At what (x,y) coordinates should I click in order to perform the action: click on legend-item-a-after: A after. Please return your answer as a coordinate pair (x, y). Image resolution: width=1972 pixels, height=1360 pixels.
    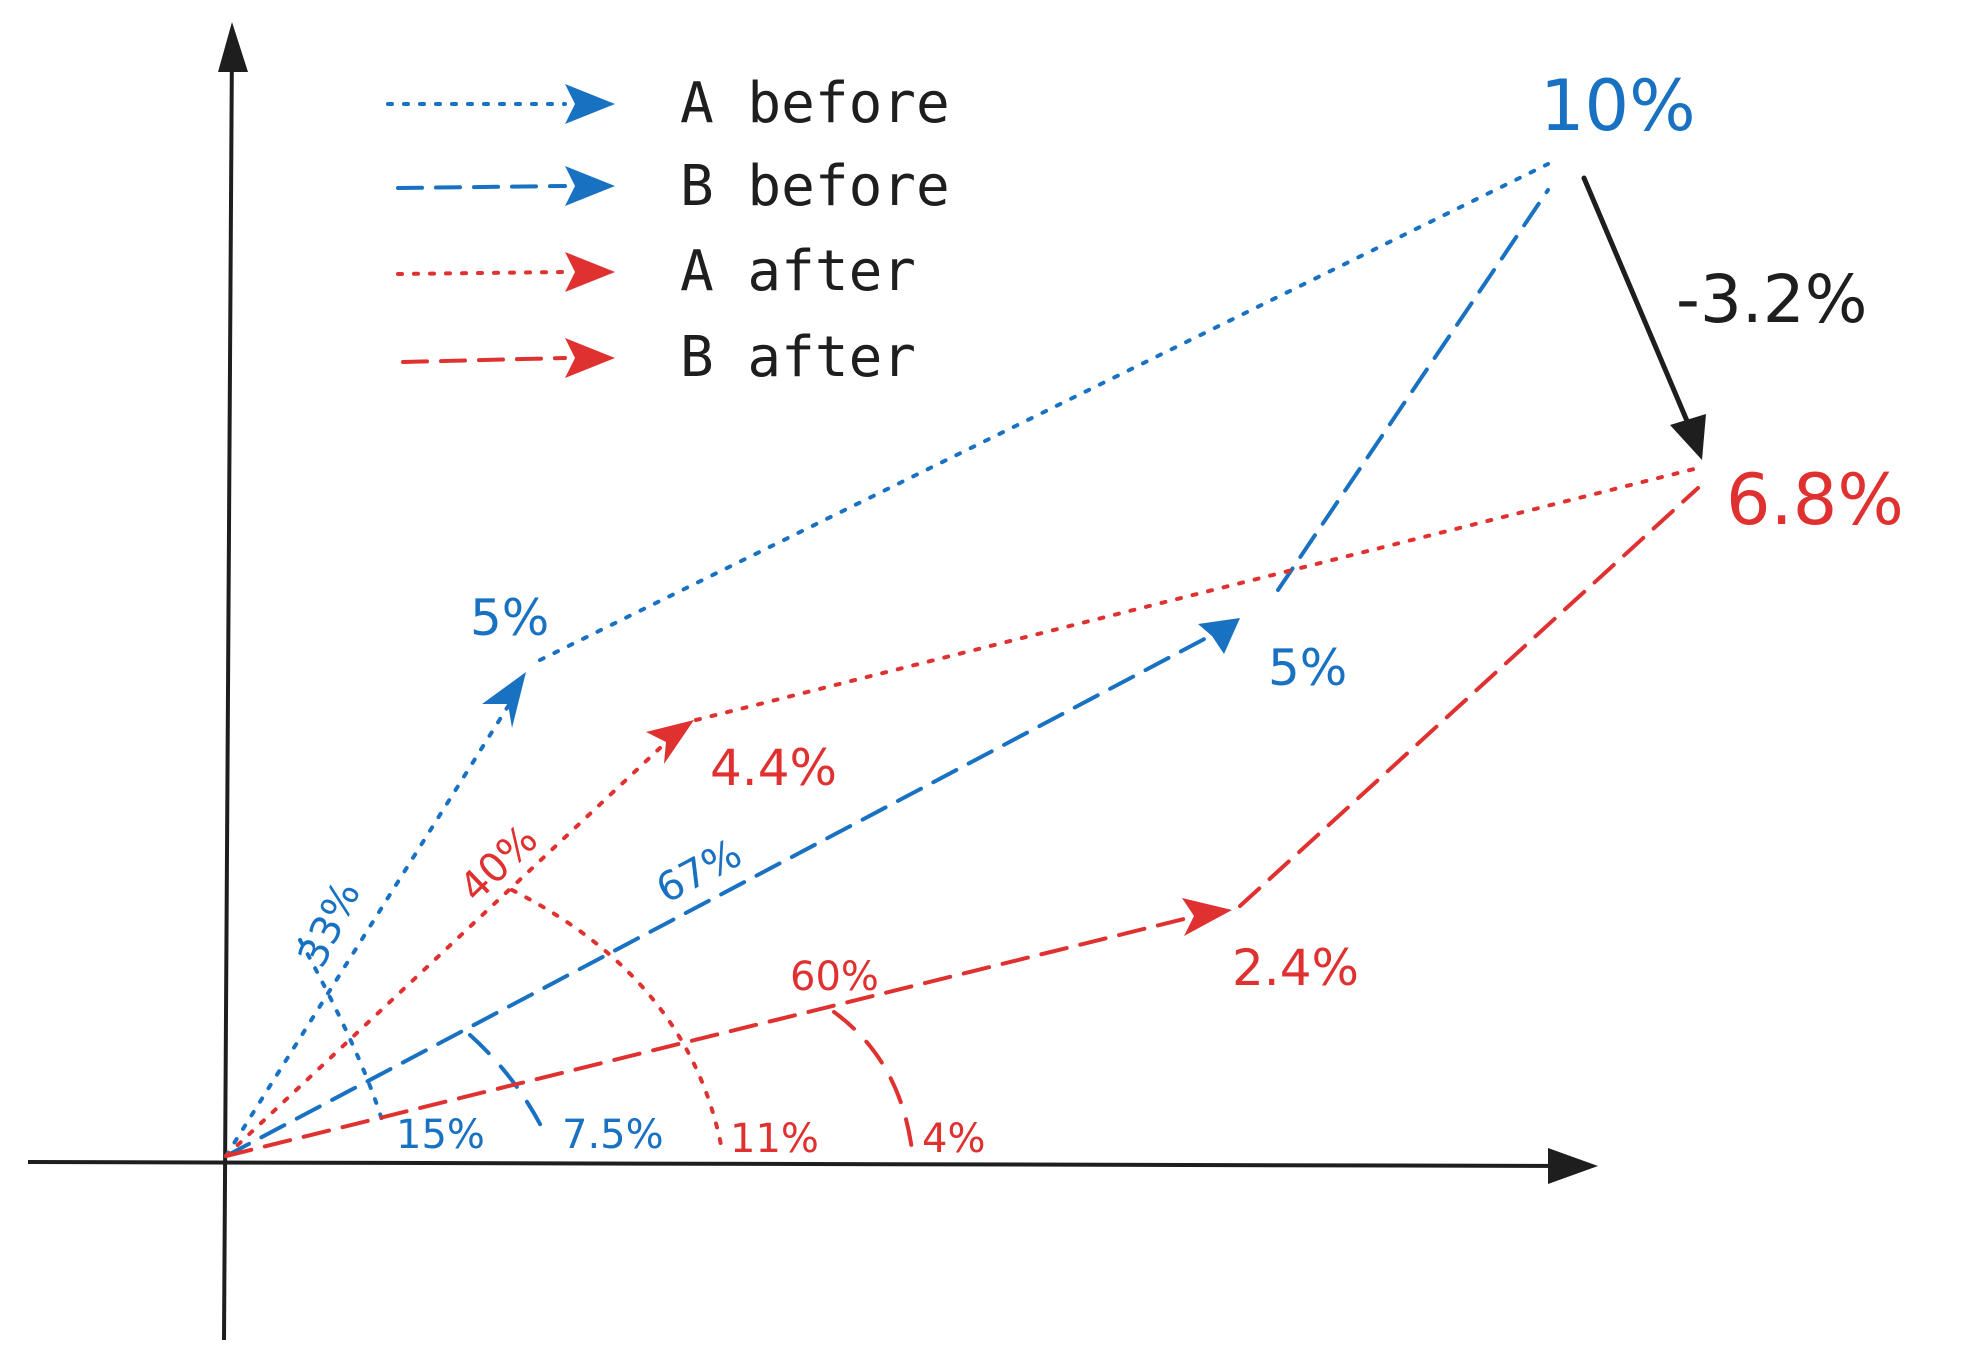
    Looking at the image, I should click on (656, 271).